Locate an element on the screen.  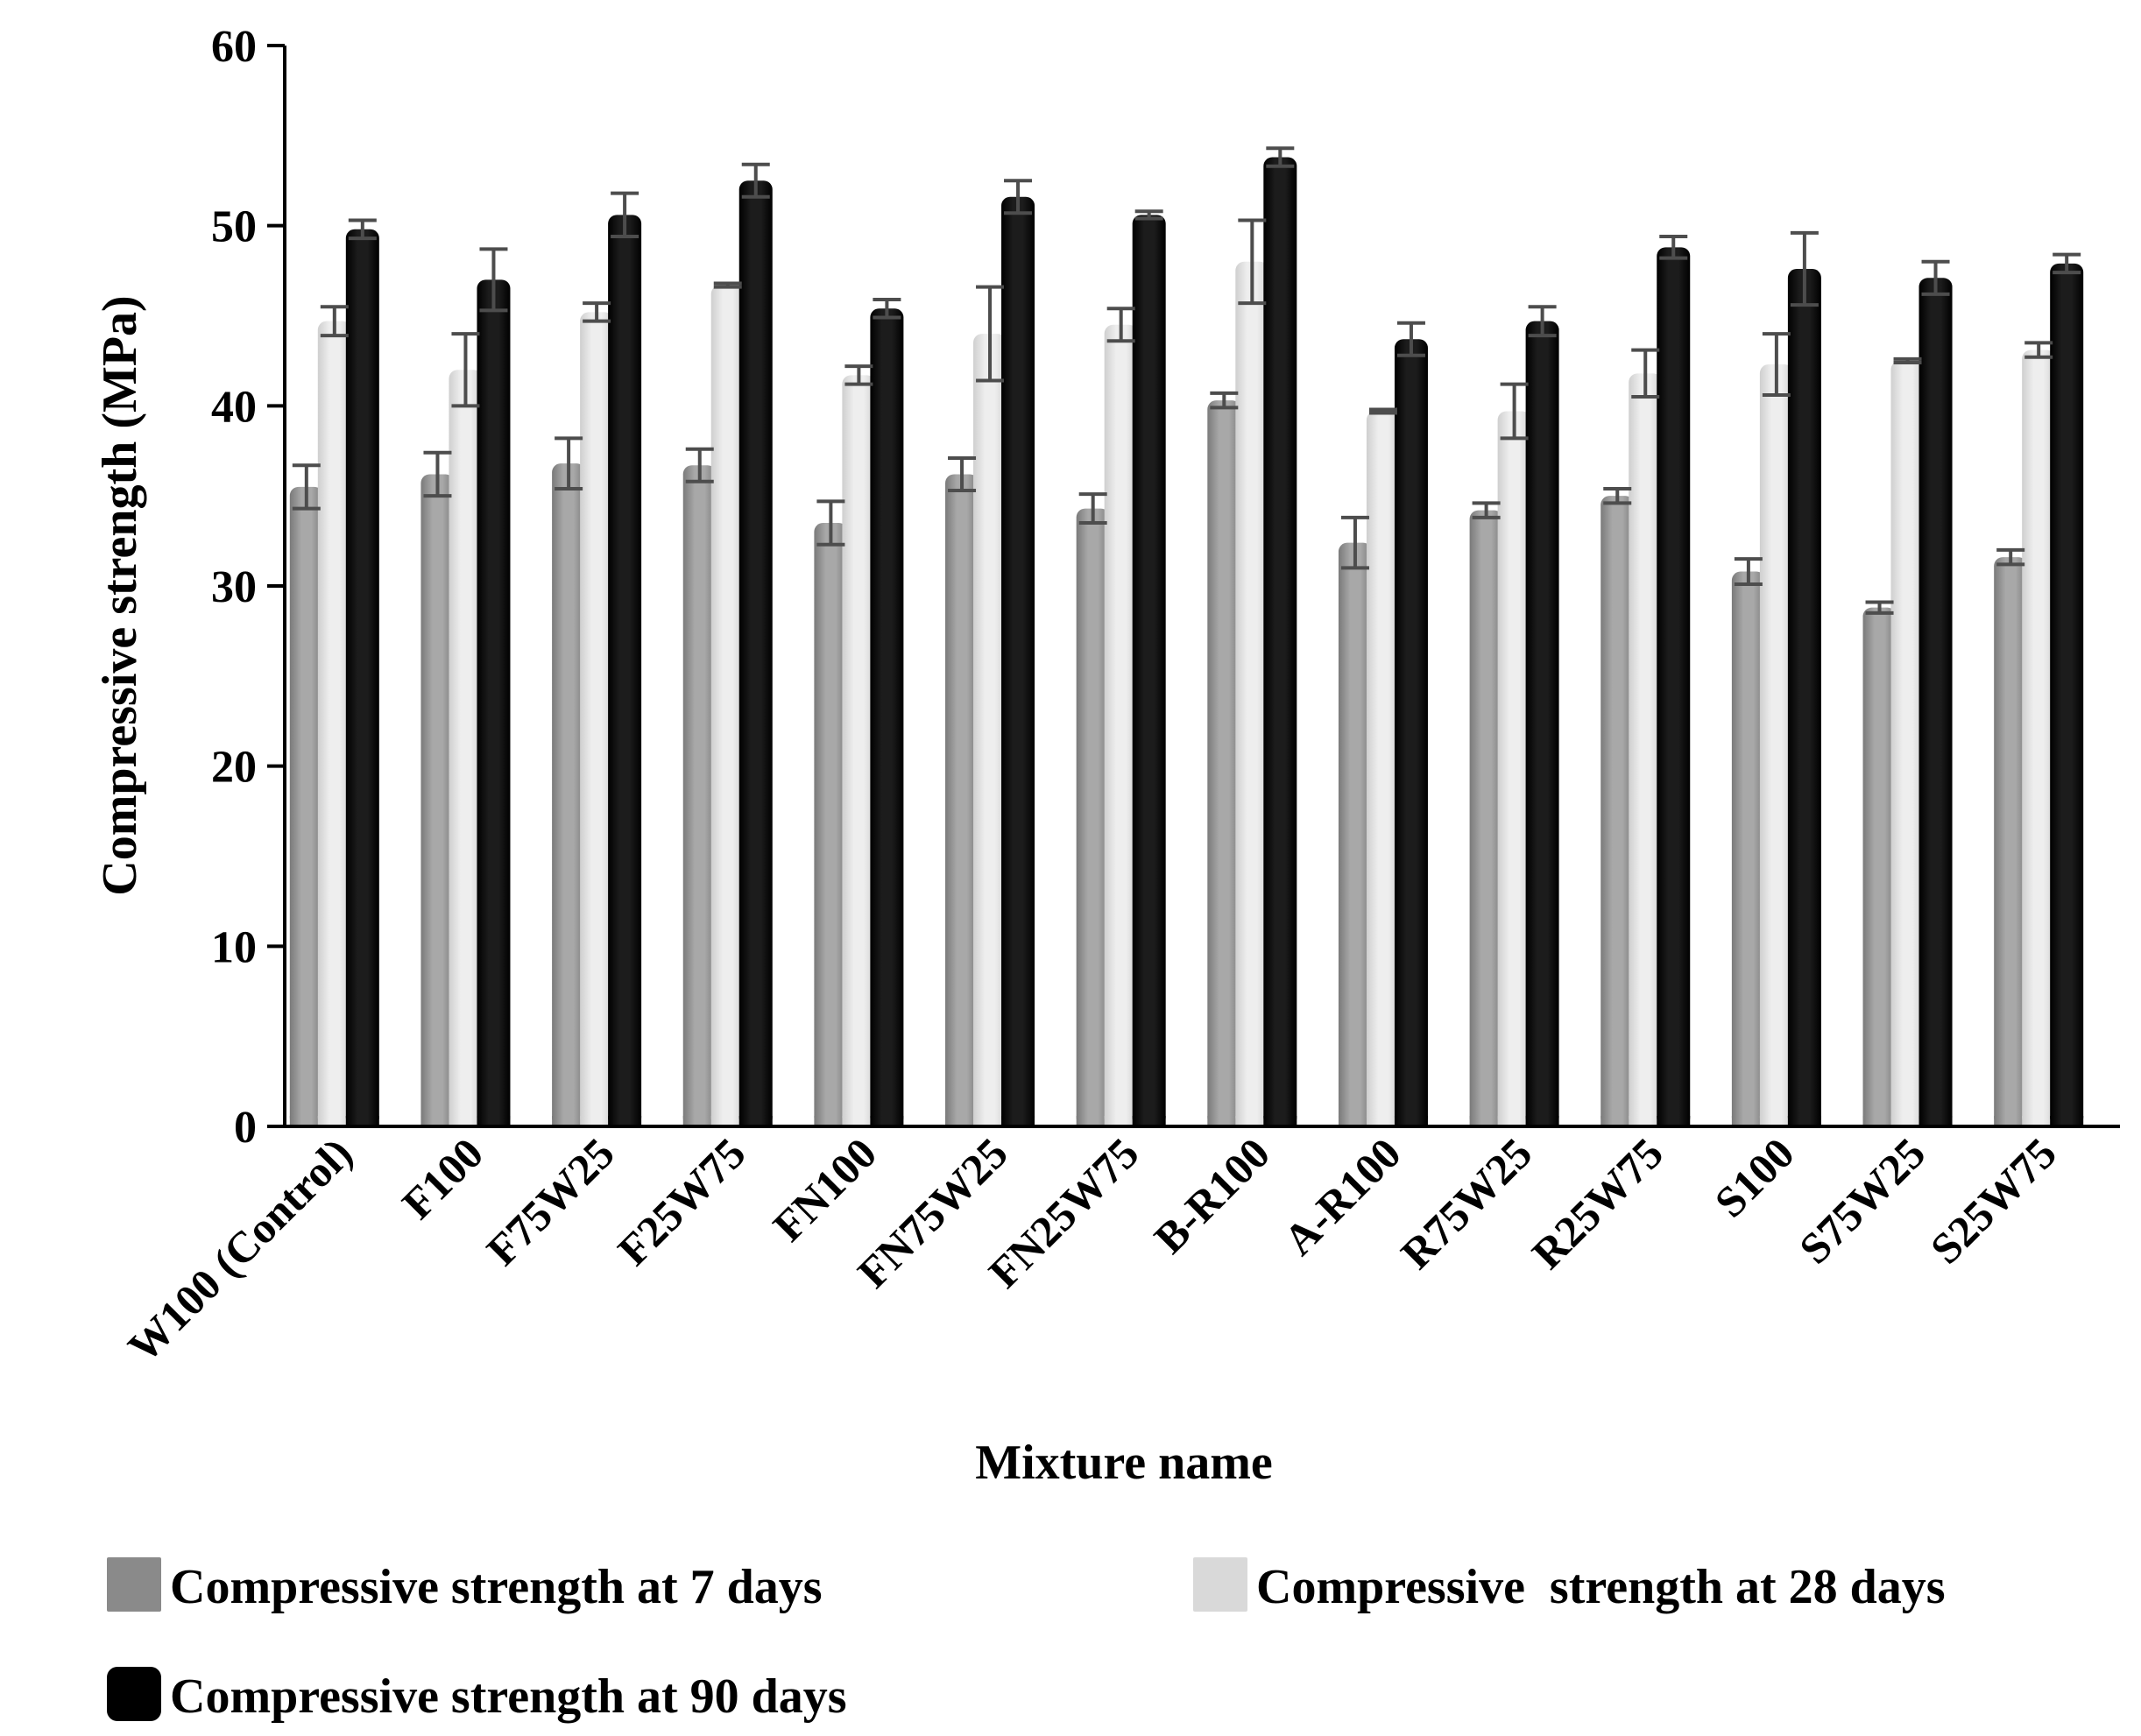
y-tick-label: 10 is located at coordinates (234, 947).